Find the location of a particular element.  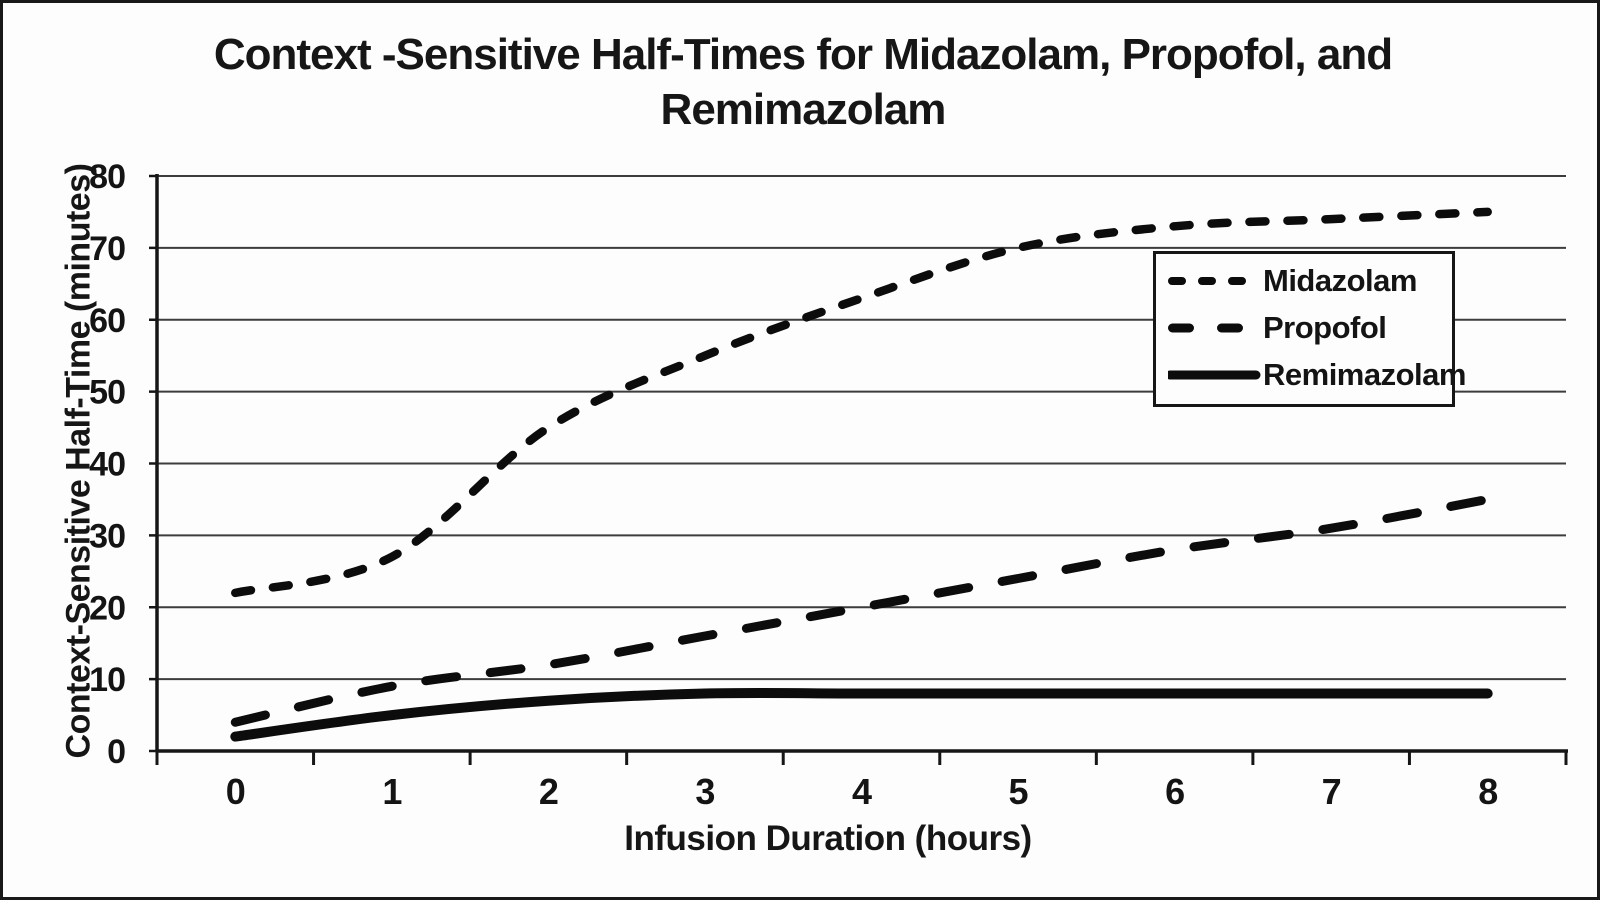

legend-item-remimazolam: Remimazolam is located at coordinates (1317, 375).